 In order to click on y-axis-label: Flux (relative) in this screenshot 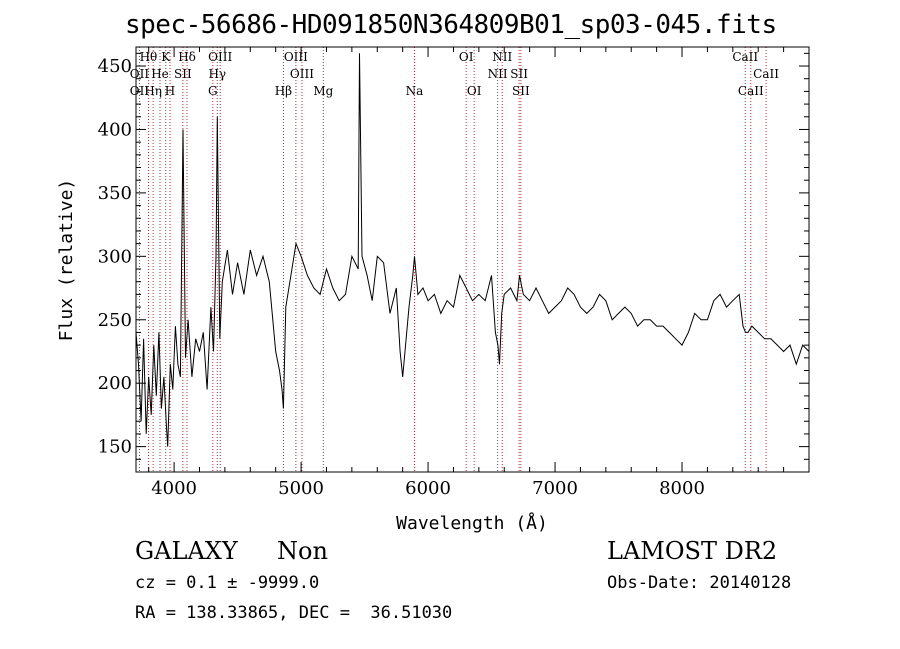, I will do `click(66, 260)`.